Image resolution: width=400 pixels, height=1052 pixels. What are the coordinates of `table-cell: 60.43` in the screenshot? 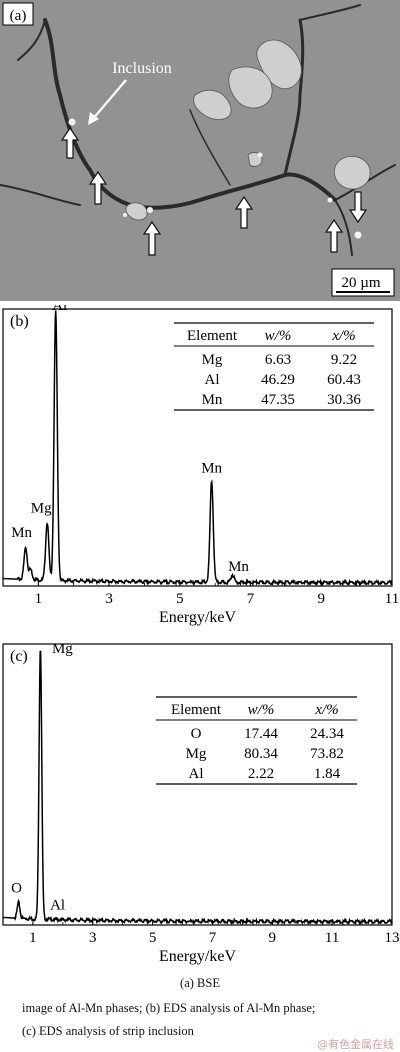 It's located at (344, 380).